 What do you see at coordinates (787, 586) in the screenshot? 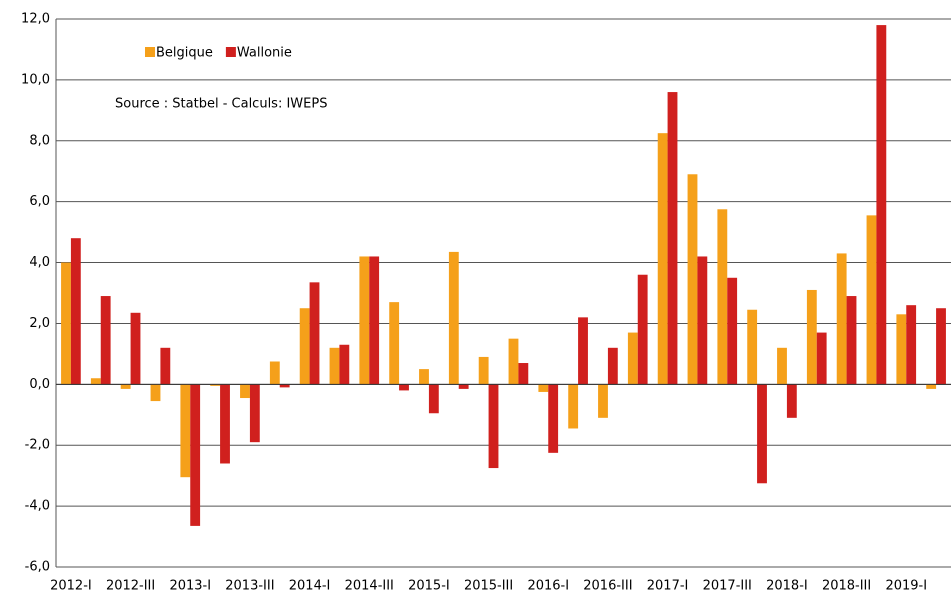
I see `x-tick-label: 2018-I` at bounding box center [787, 586].